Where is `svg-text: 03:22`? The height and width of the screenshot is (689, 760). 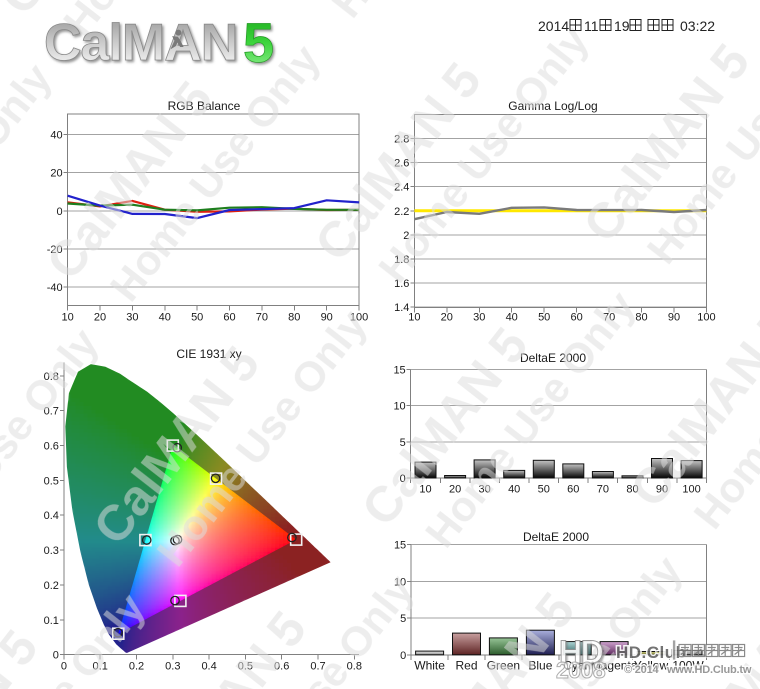 svg-text: 03:22 is located at coordinates (697, 26).